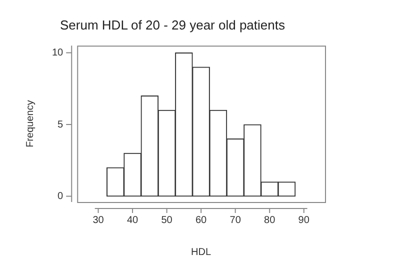  I want to click on x-tick-label: 70, so click(236, 220).